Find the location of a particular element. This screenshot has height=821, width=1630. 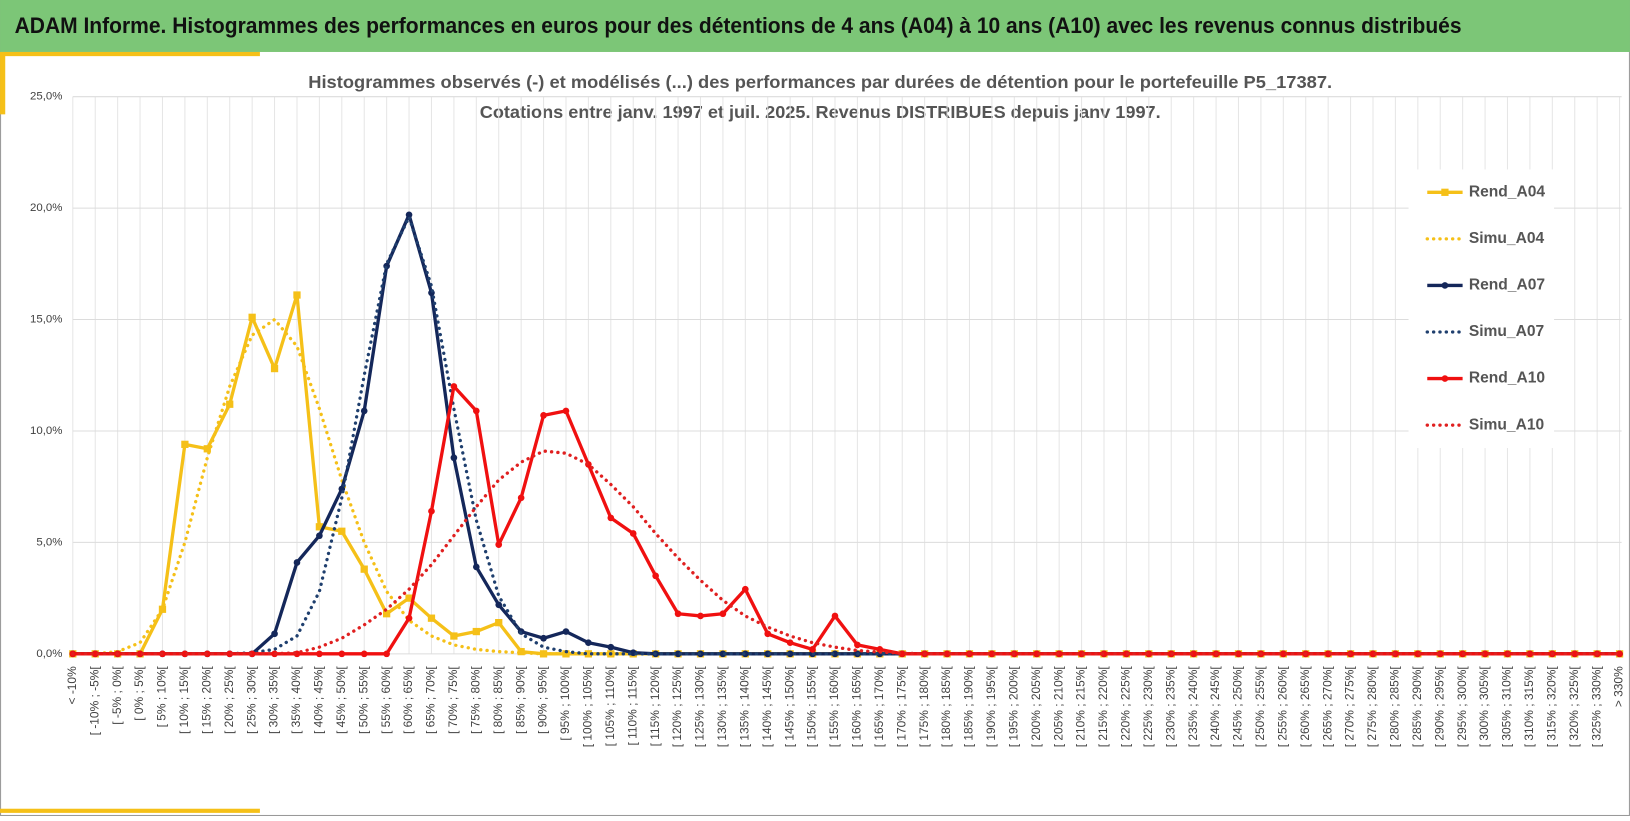

legend-label: Rend_A04 is located at coordinates (1507, 191).